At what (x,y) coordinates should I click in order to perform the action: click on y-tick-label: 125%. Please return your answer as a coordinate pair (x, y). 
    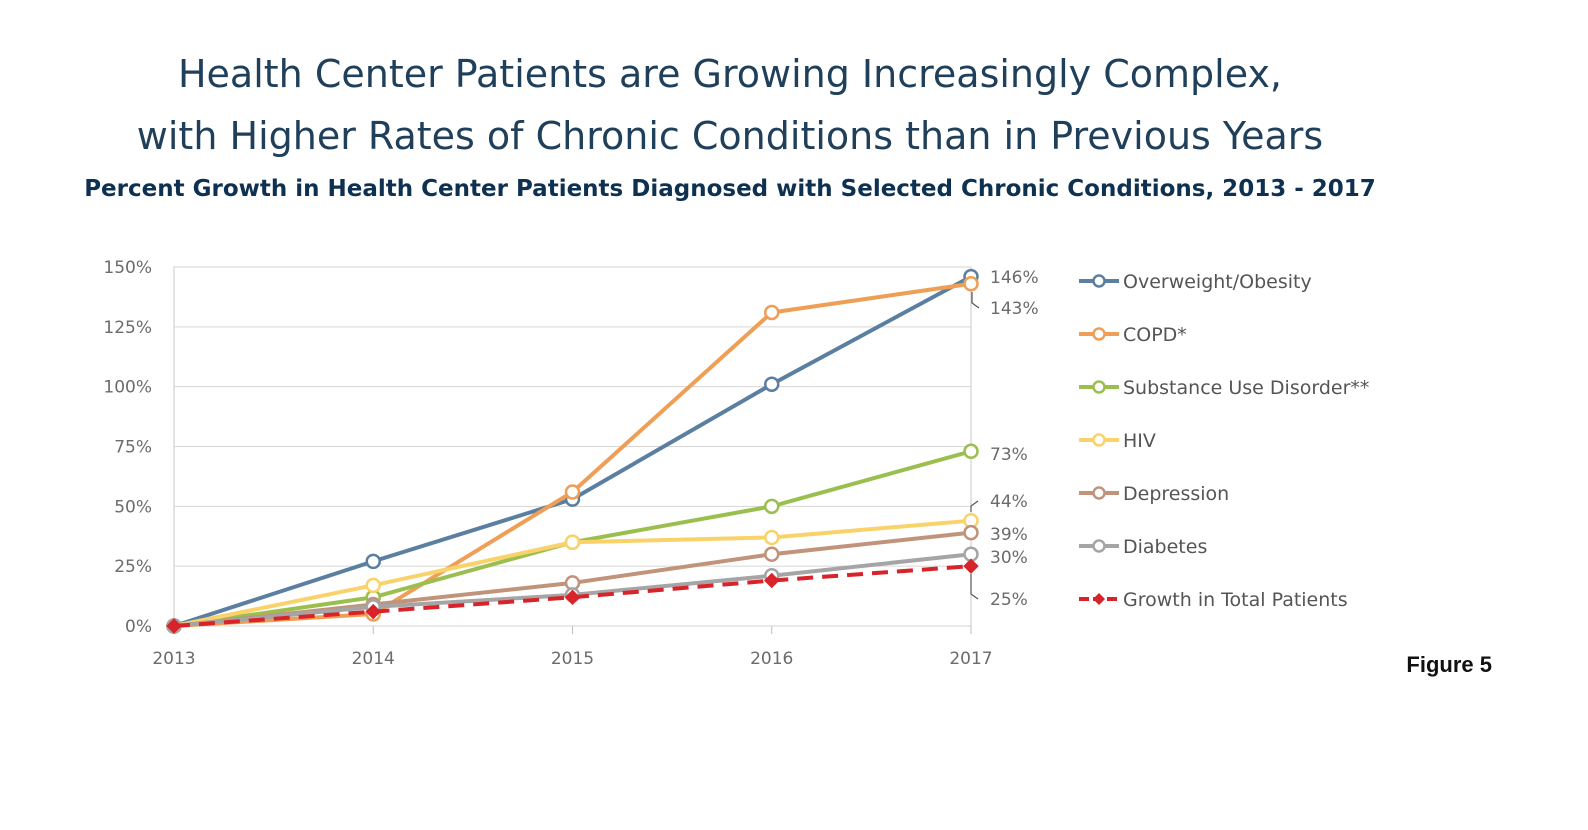
    Looking at the image, I should click on (127, 328).